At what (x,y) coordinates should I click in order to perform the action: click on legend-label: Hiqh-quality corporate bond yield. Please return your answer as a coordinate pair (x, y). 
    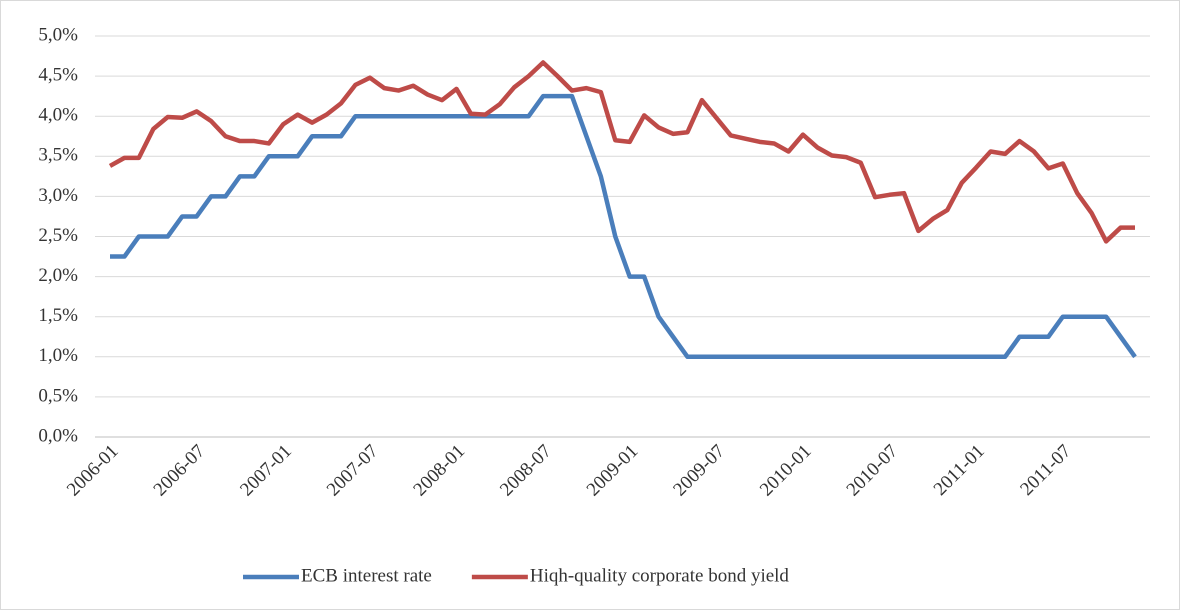
    Looking at the image, I should click on (660, 575).